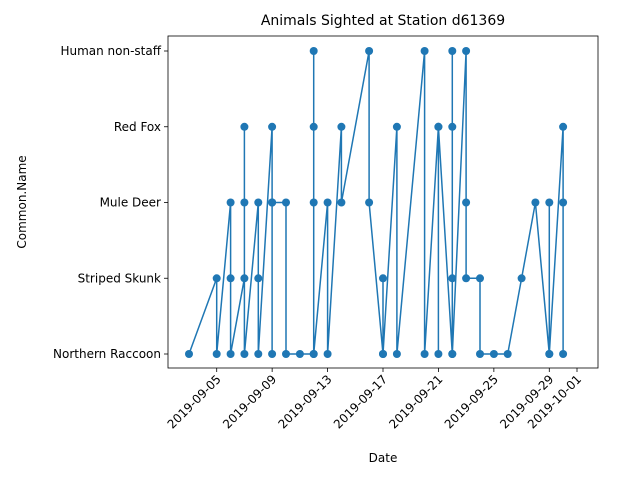 This screenshot has height=480, width=640. What do you see at coordinates (110, 51) in the screenshot?
I see `y-tick-label: Human non-staff` at bounding box center [110, 51].